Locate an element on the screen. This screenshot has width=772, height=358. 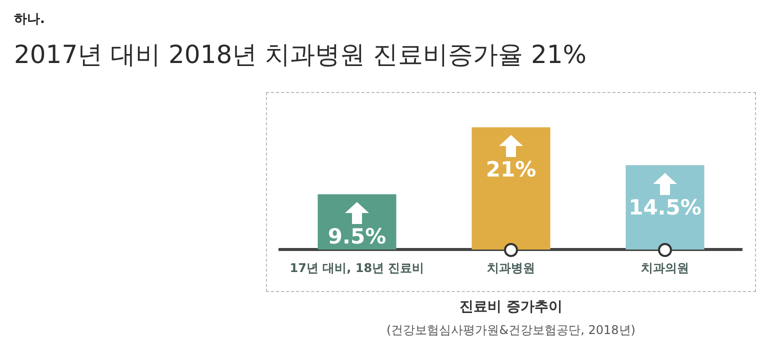
x-tick-label: 치과병원 is located at coordinates (511, 267).